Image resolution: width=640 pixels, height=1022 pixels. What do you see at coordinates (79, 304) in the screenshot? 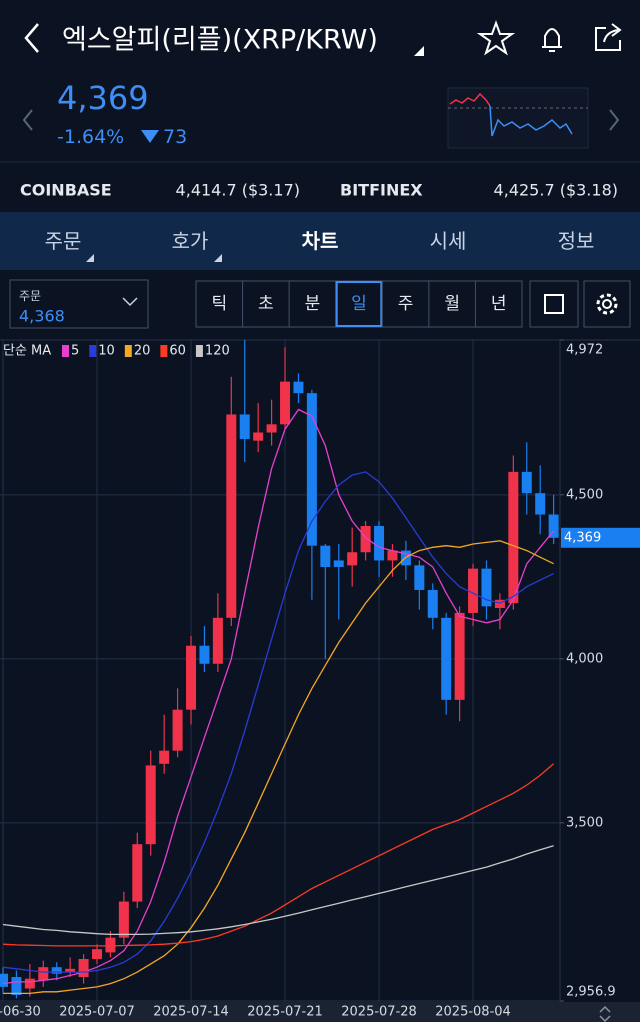
I see `order-box` at bounding box center [79, 304].